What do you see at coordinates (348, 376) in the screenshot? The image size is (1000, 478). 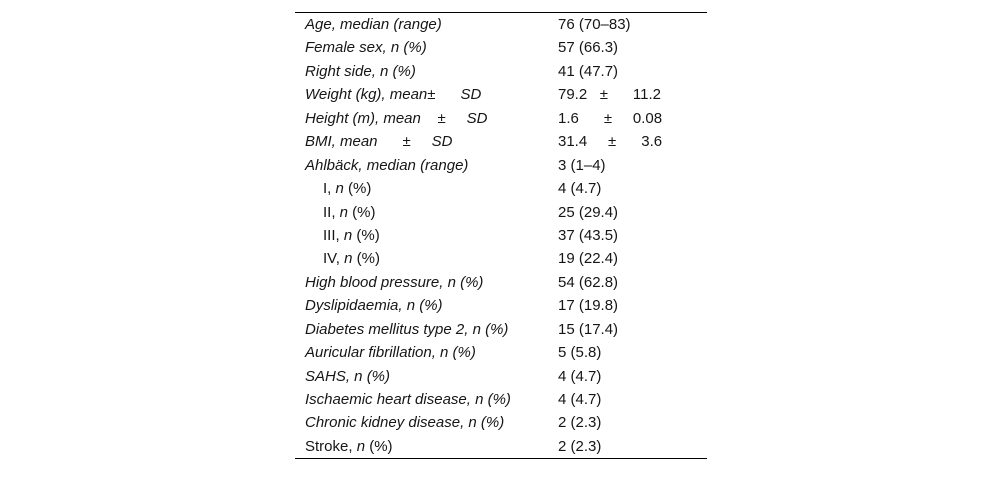 I see `label-segment: SAHS, n (%)` at bounding box center [348, 376].